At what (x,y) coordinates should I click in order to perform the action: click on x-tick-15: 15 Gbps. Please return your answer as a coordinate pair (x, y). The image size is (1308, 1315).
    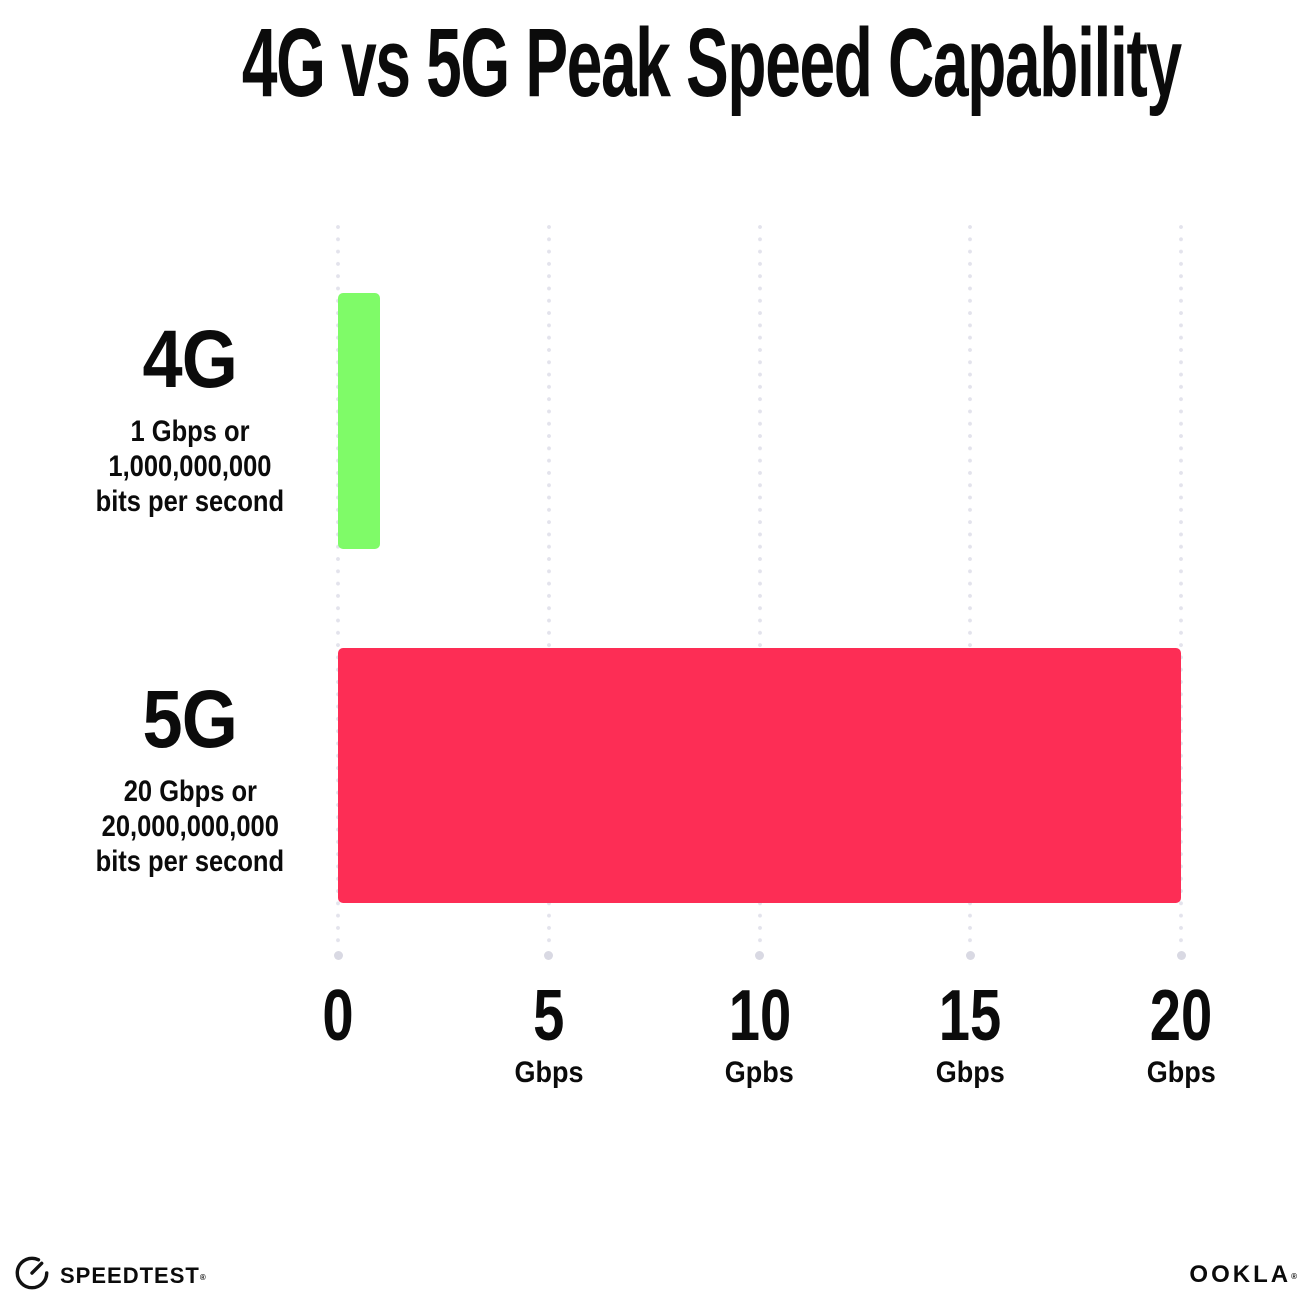
    Looking at the image, I should click on (970, 1035).